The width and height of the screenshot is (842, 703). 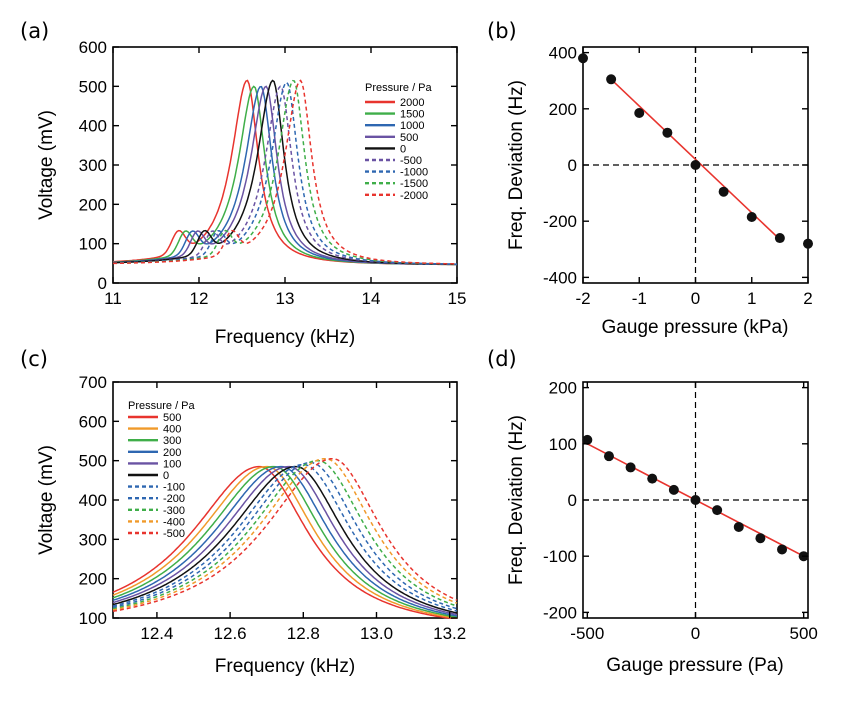 I want to click on legend-entry-label: 400, so click(x=172, y=430).